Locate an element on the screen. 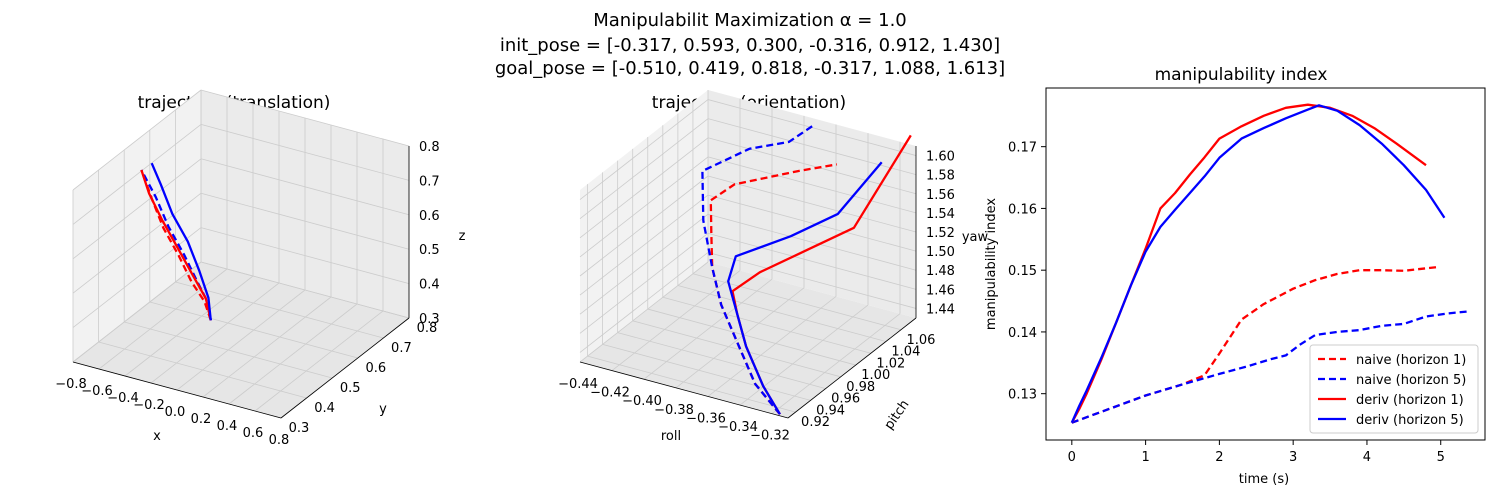 This screenshot has height=500, width=1500. orientation-x-axis-line is located at coordinates (684, 390).